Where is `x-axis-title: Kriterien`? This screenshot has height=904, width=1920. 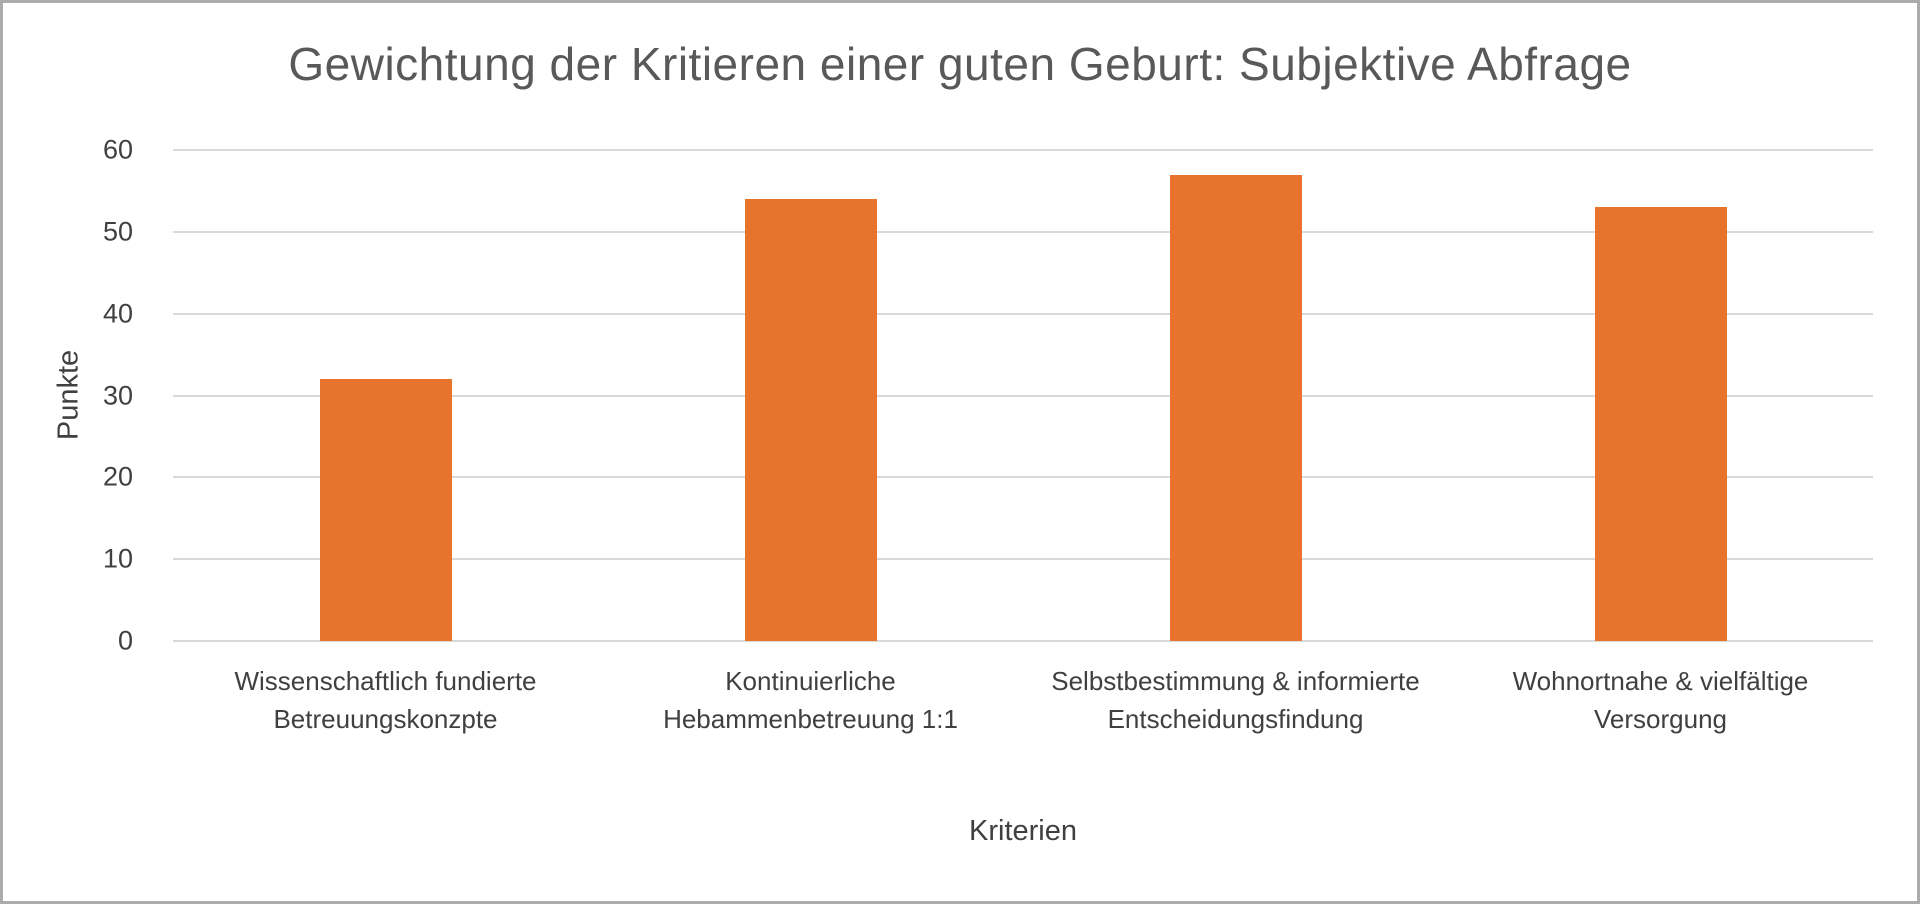
x-axis-title: Kriterien is located at coordinates (1023, 831).